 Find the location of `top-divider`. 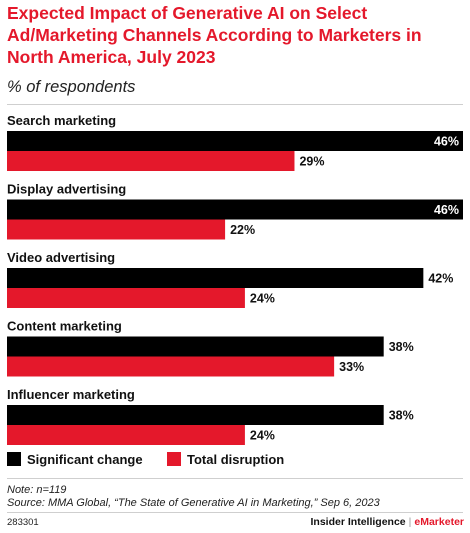

top-divider is located at coordinates (235, 104).